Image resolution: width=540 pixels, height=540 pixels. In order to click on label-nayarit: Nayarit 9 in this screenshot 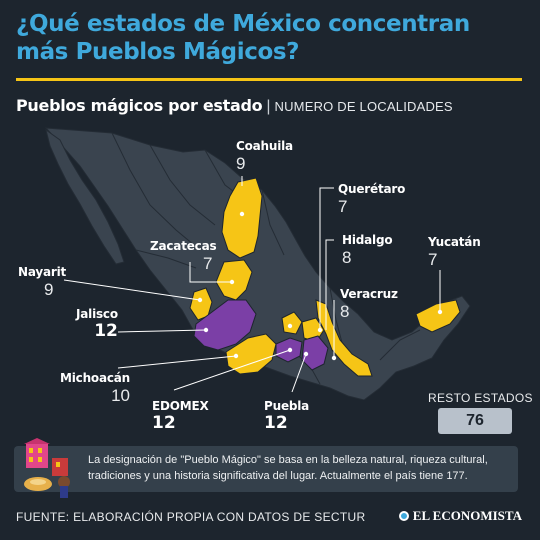, I will do `click(42, 282)`.